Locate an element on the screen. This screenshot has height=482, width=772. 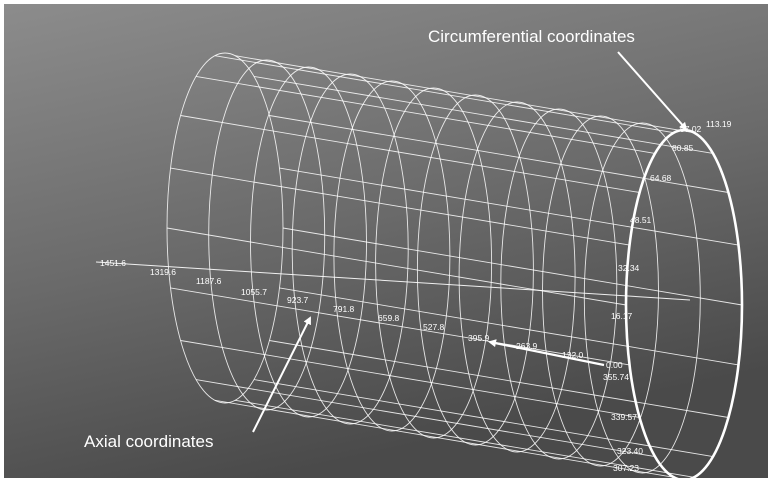
axis-arrow is located at coordinates (546, 353).